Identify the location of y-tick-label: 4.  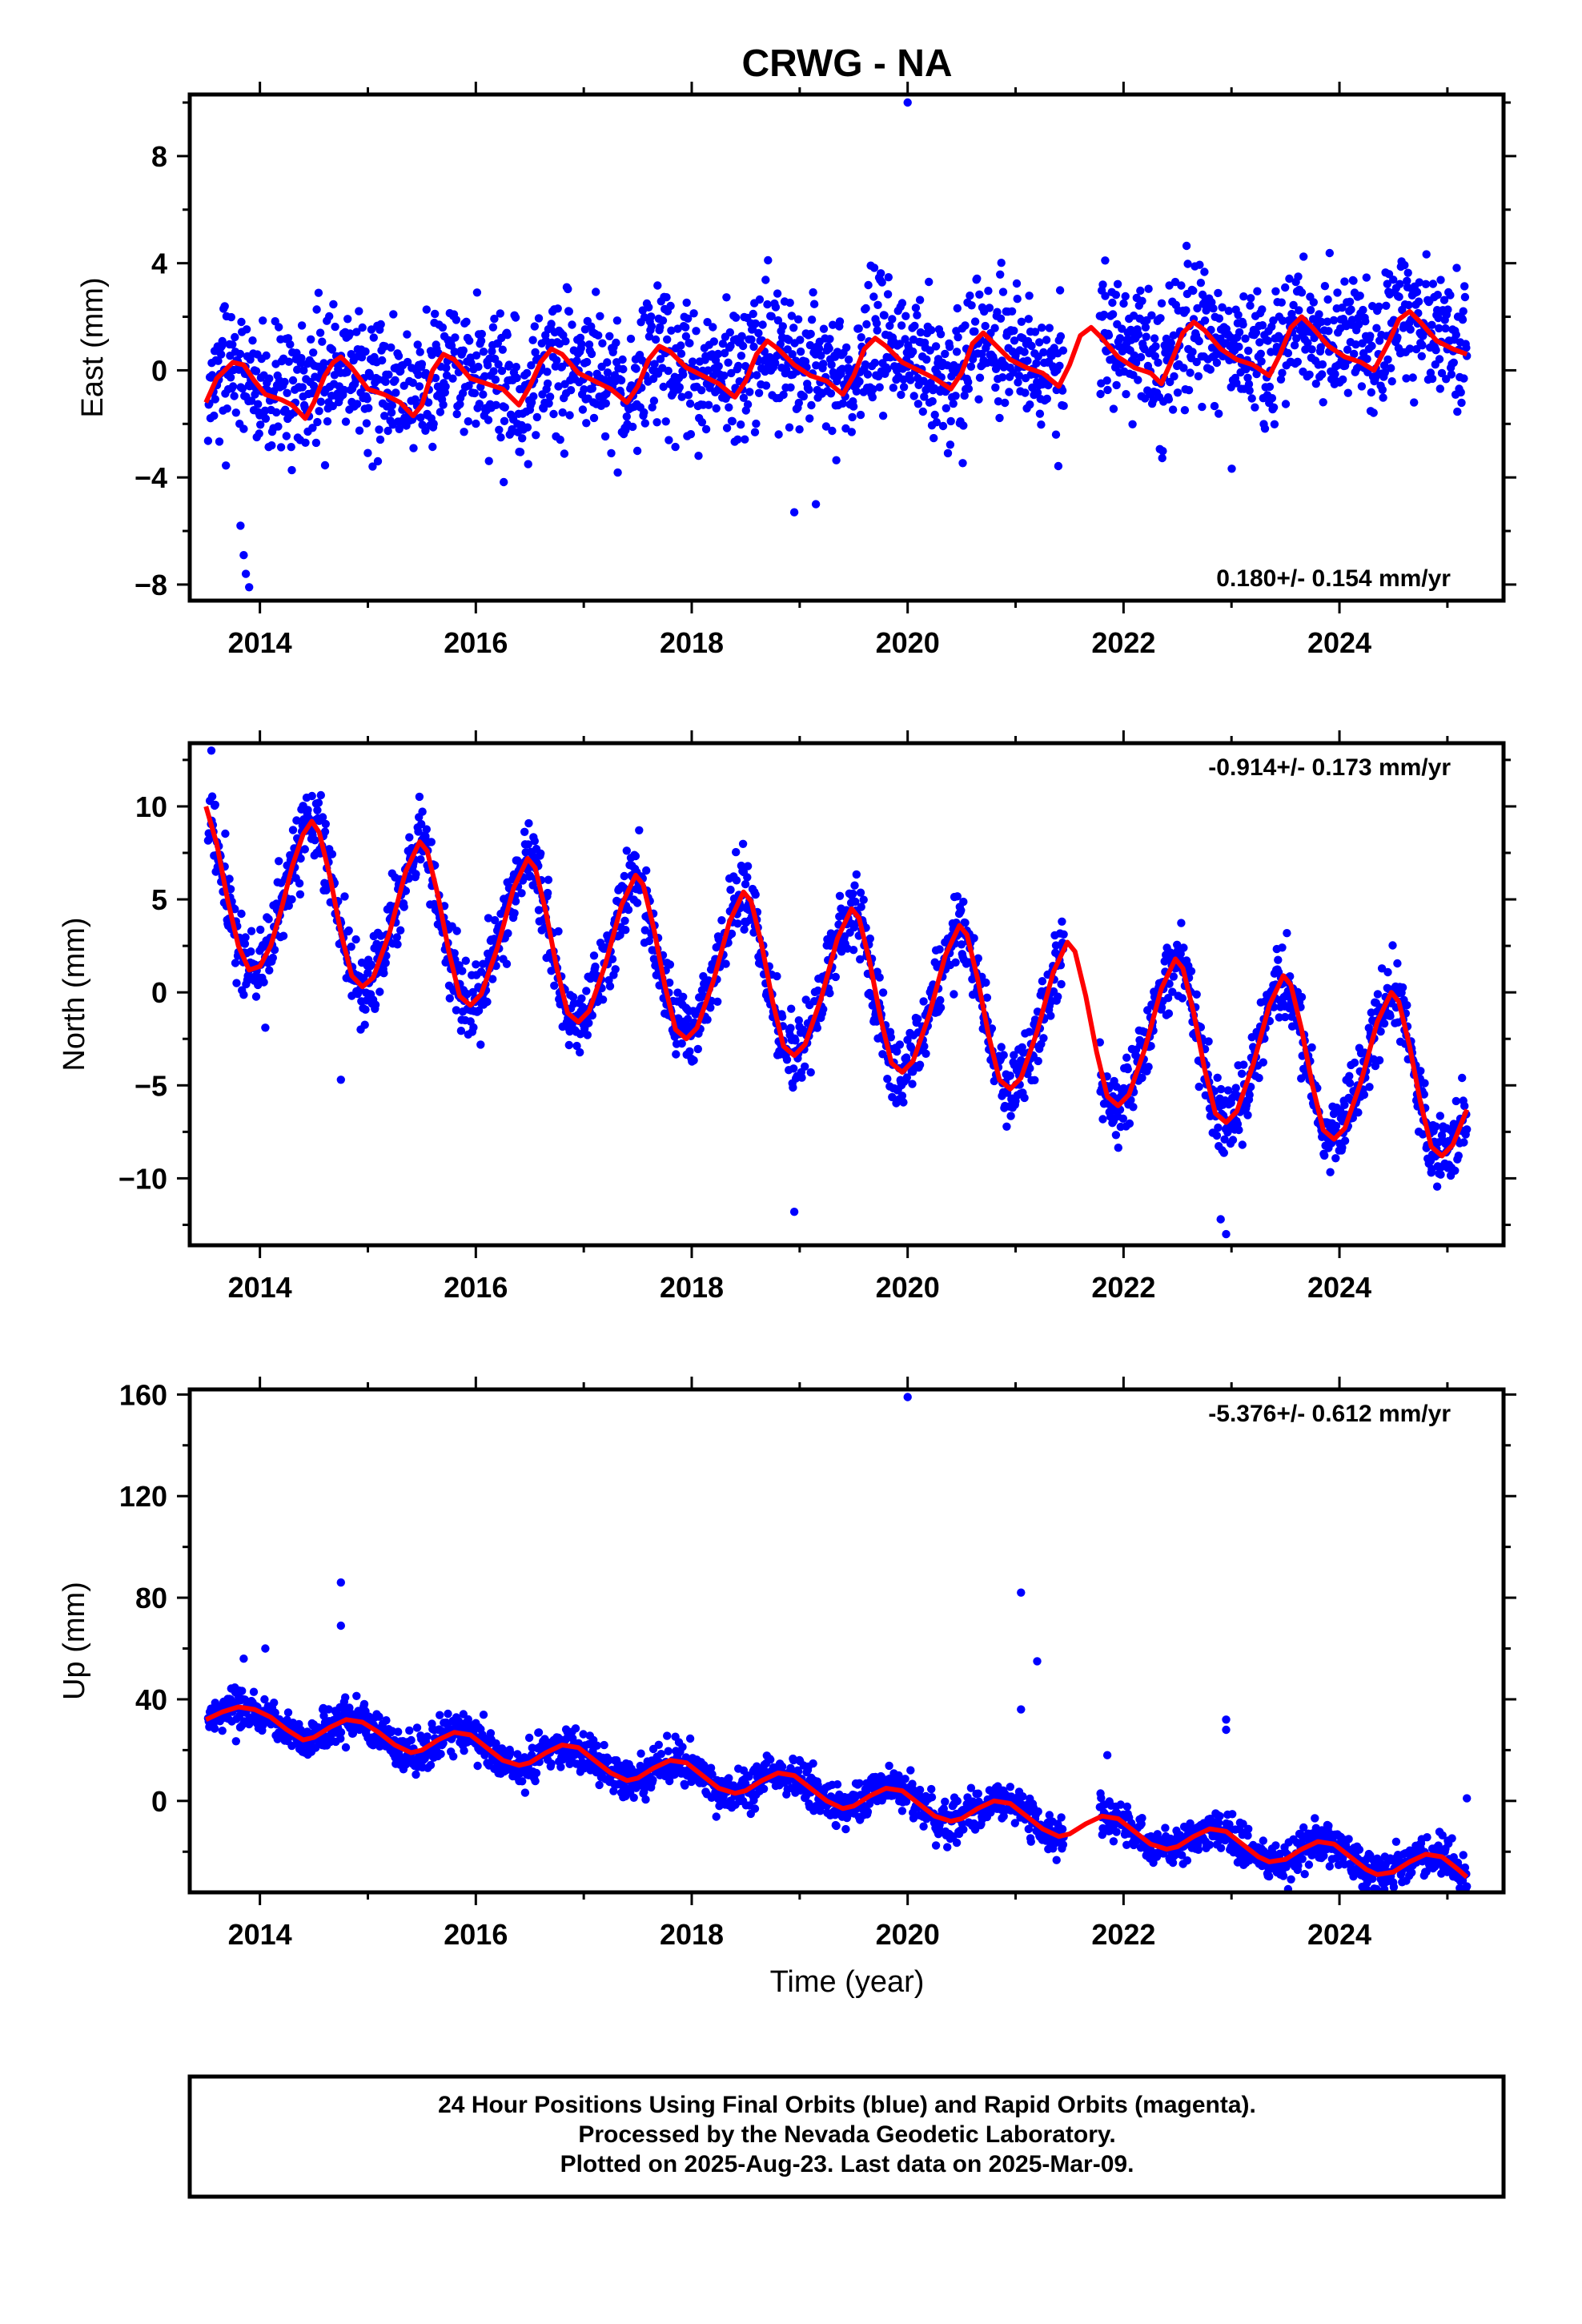
(159, 263).